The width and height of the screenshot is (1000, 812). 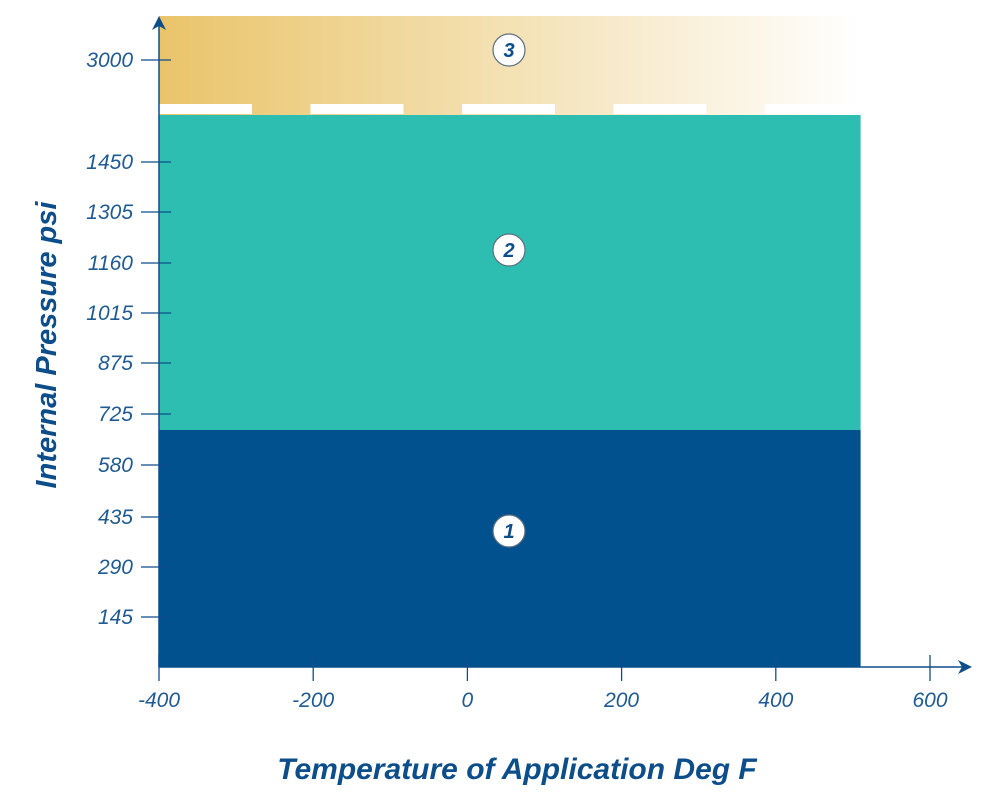 I want to click on y-tick-label: 725, so click(x=115, y=414).